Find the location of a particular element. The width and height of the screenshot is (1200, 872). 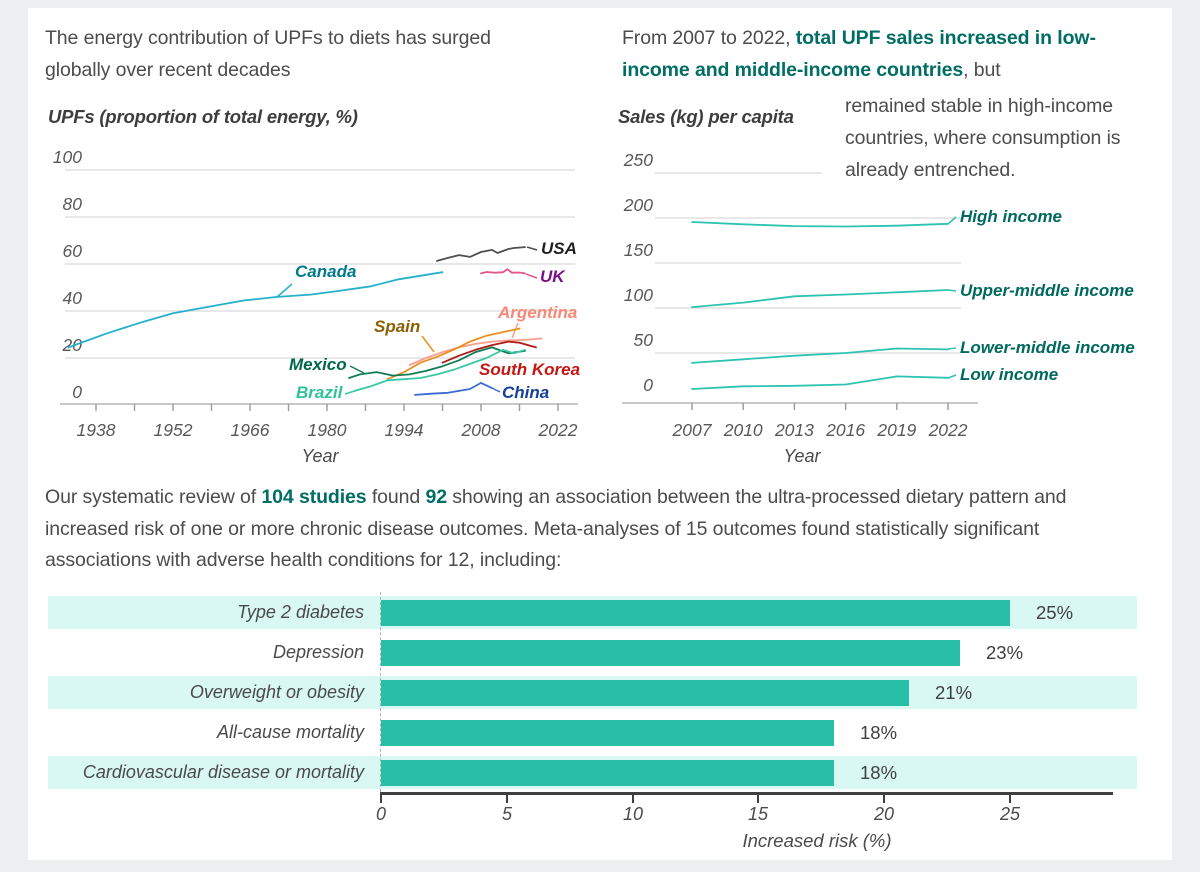

x-tick-label: 2016 is located at coordinates (845, 430).